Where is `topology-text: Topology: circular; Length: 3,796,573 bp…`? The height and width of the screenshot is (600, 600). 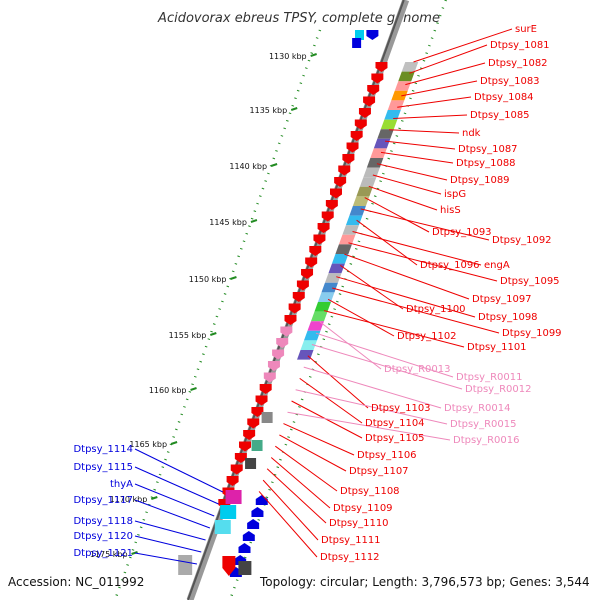
topology-text: Topology: circular; Length: 3,796,573 bp… is located at coordinates (424, 582).